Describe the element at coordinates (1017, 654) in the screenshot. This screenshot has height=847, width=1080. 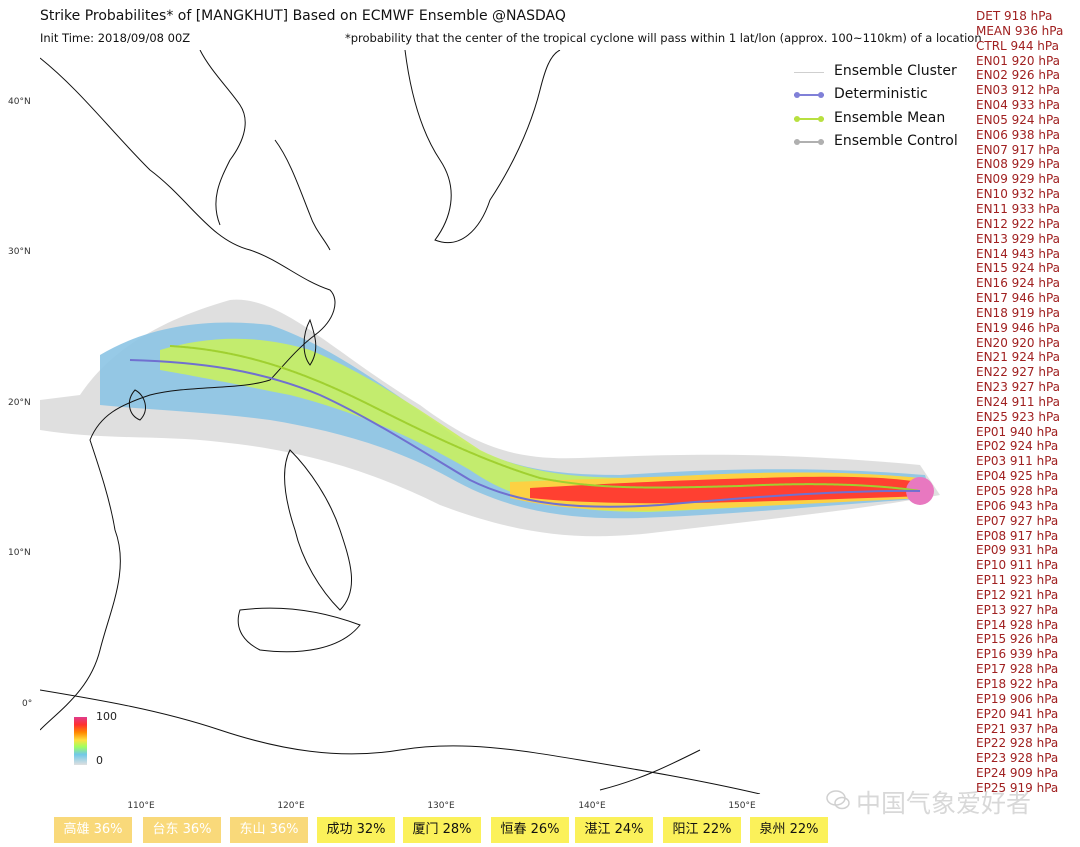
I see `member-pressure-item: EP16 939 hPa` at that location.